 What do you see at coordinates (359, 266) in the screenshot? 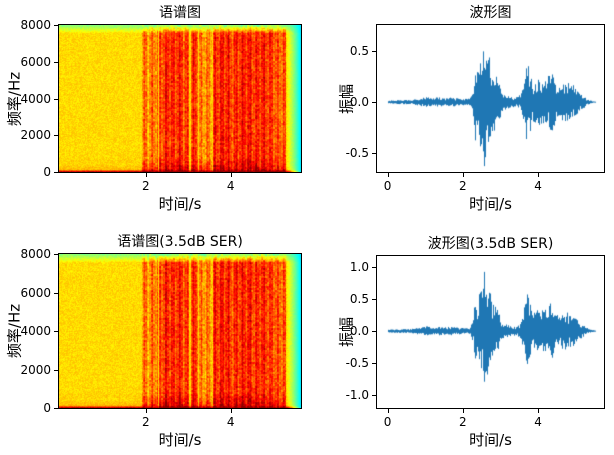
I see `y-tick-label: 1.0` at bounding box center [359, 266].